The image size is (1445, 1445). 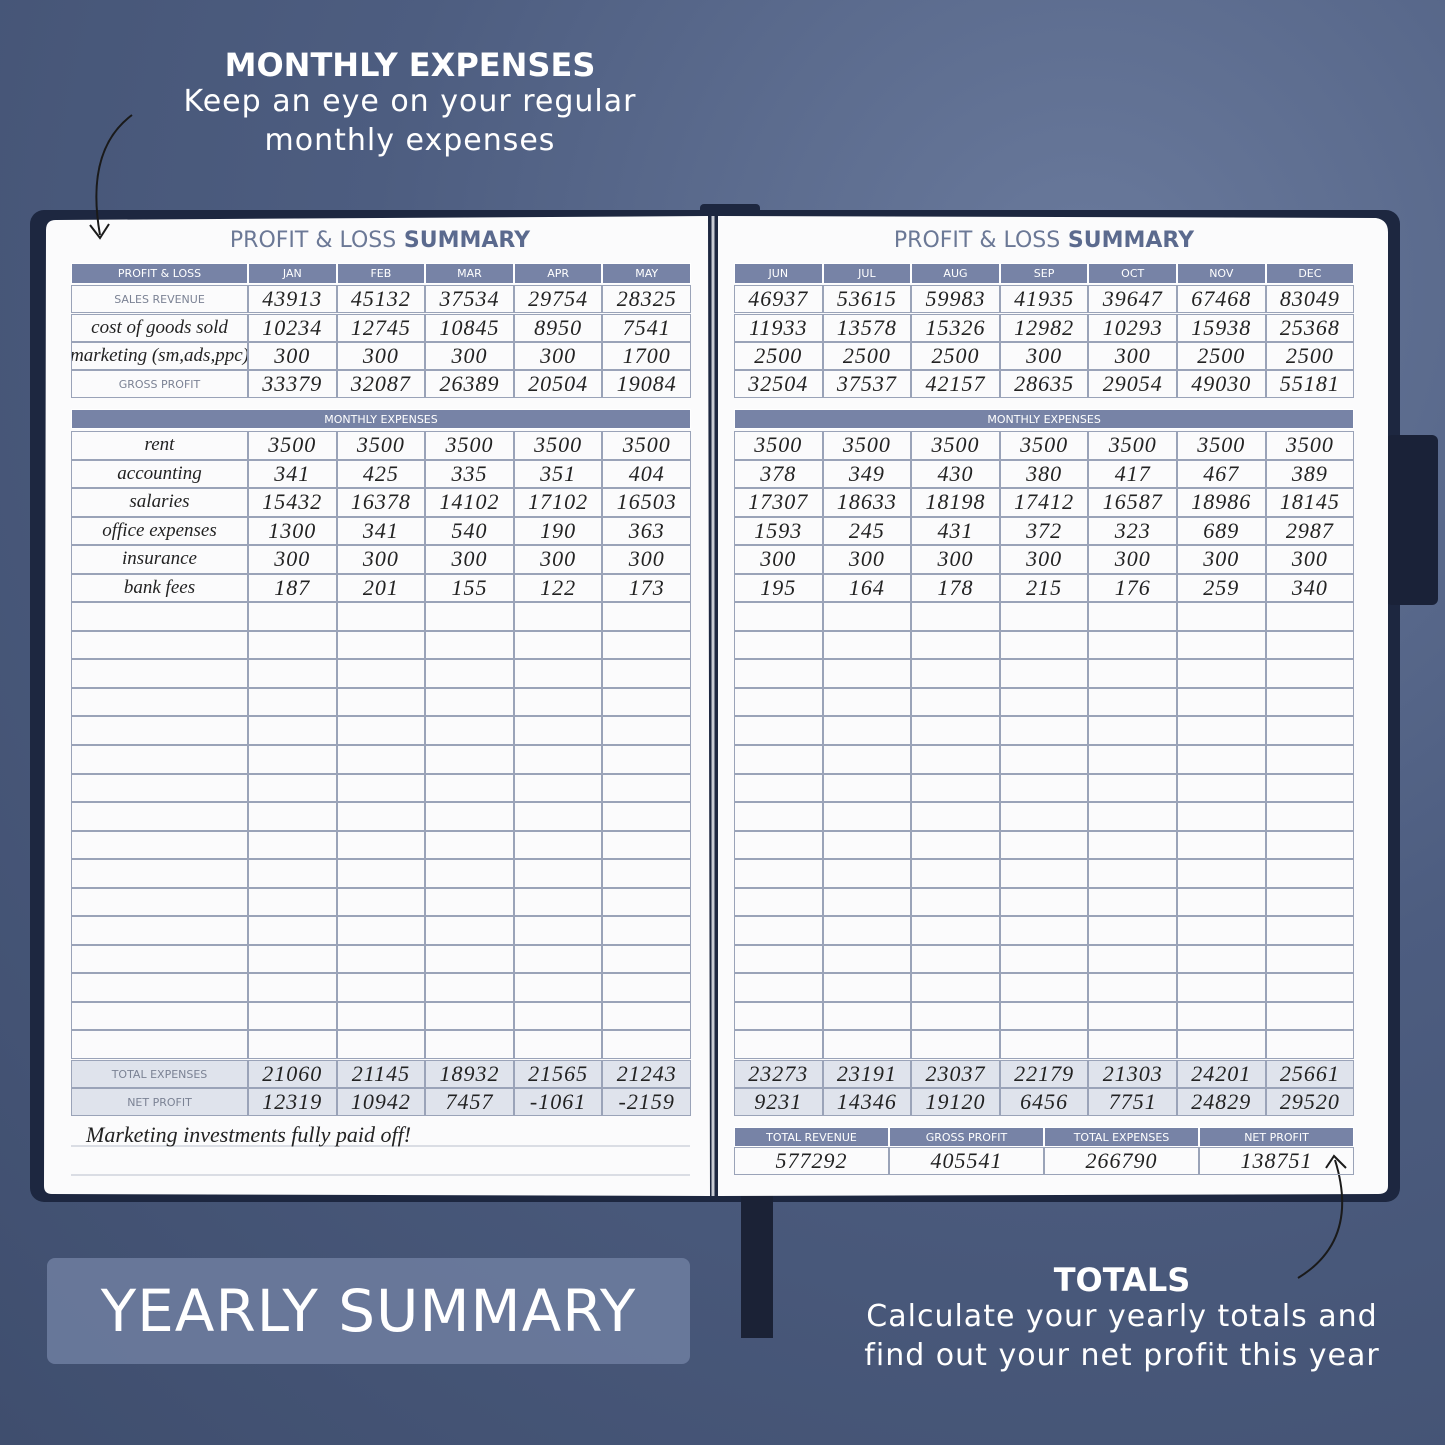 What do you see at coordinates (558, 273) in the screenshot?
I see `month-header: APR` at bounding box center [558, 273].